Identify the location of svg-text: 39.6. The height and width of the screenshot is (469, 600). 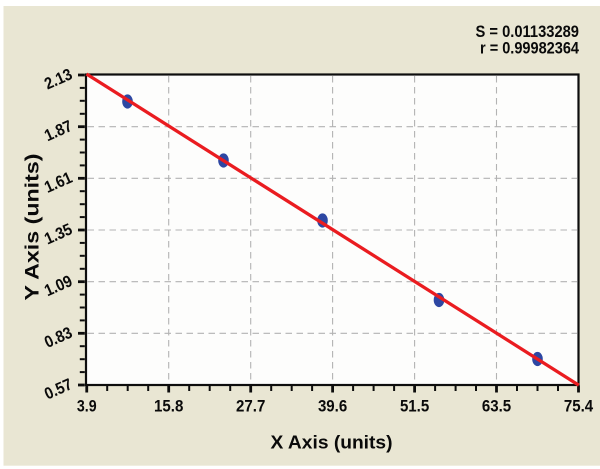
(332, 407).